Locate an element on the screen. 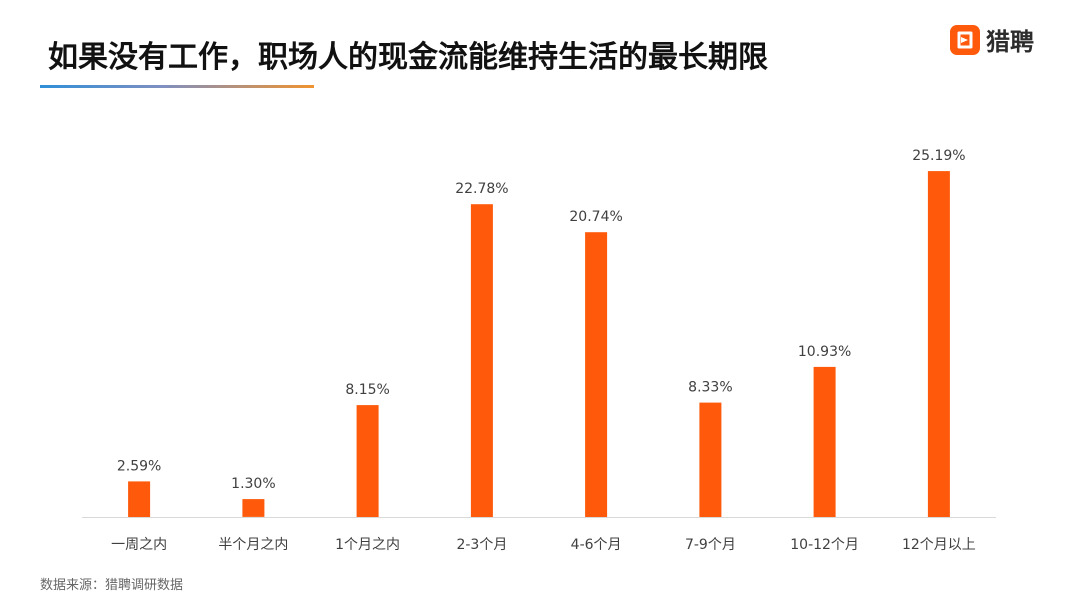 The height and width of the screenshot is (612, 1080). page-title: 如果没有工作，职场人的现金流能维持生活的最长期限 is located at coordinates (408, 57).